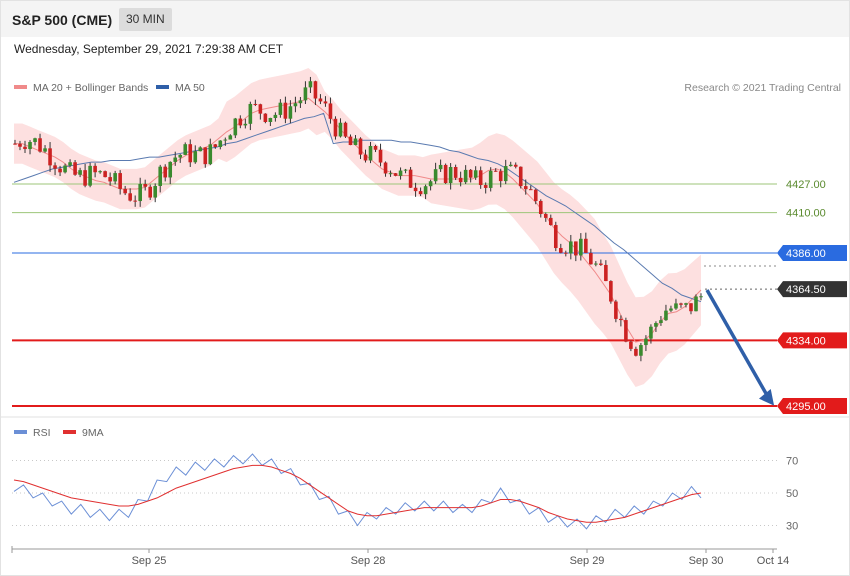 This screenshot has width=850, height=576. Describe the element at coordinates (806, 290) in the screenshot. I see `level-label-3: 4364.50` at that location.